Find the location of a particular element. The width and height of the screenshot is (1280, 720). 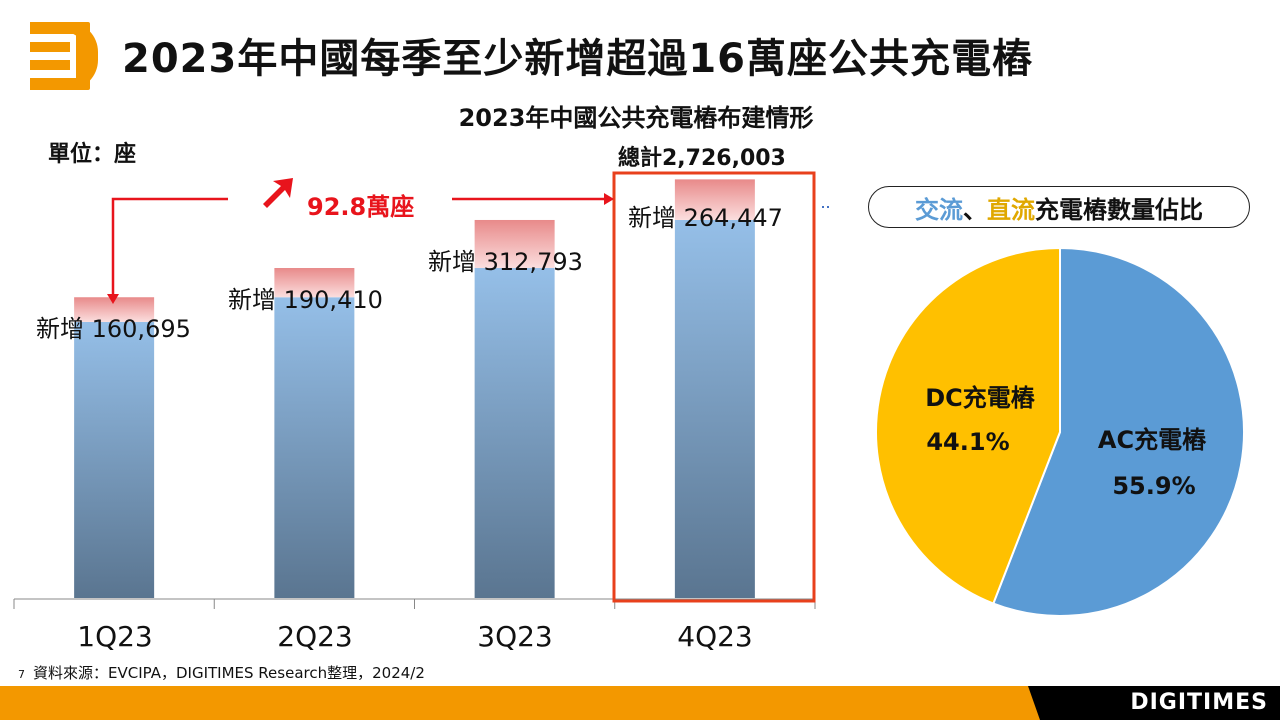

pie-chart is located at coordinates (1060, 431).